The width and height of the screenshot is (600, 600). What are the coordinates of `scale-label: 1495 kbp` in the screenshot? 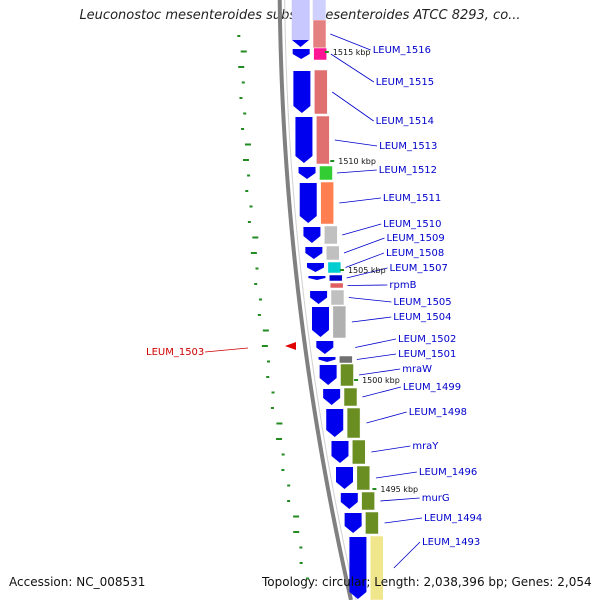 It's located at (399, 489).